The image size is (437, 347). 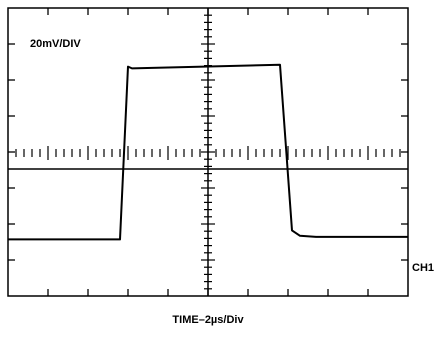 I want to click on channel-label: CH1, so click(x=423, y=268).